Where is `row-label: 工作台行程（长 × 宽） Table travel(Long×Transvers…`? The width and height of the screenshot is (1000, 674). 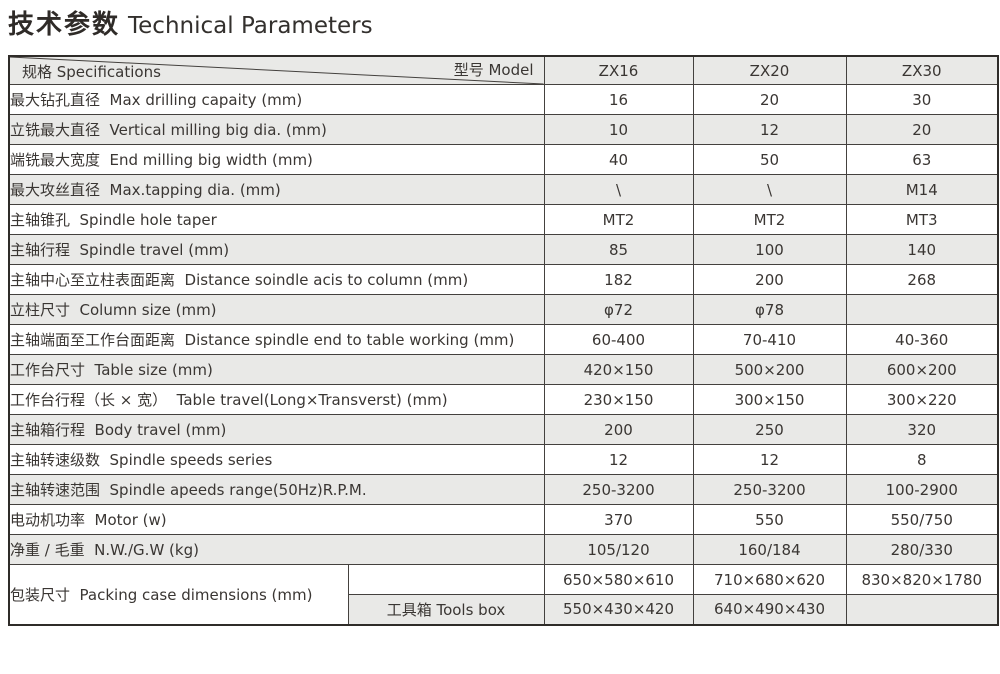
row-label: 工作台行程（长 × 宽） Table travel(Long×Transvers… is located at coordinates (276, 399).